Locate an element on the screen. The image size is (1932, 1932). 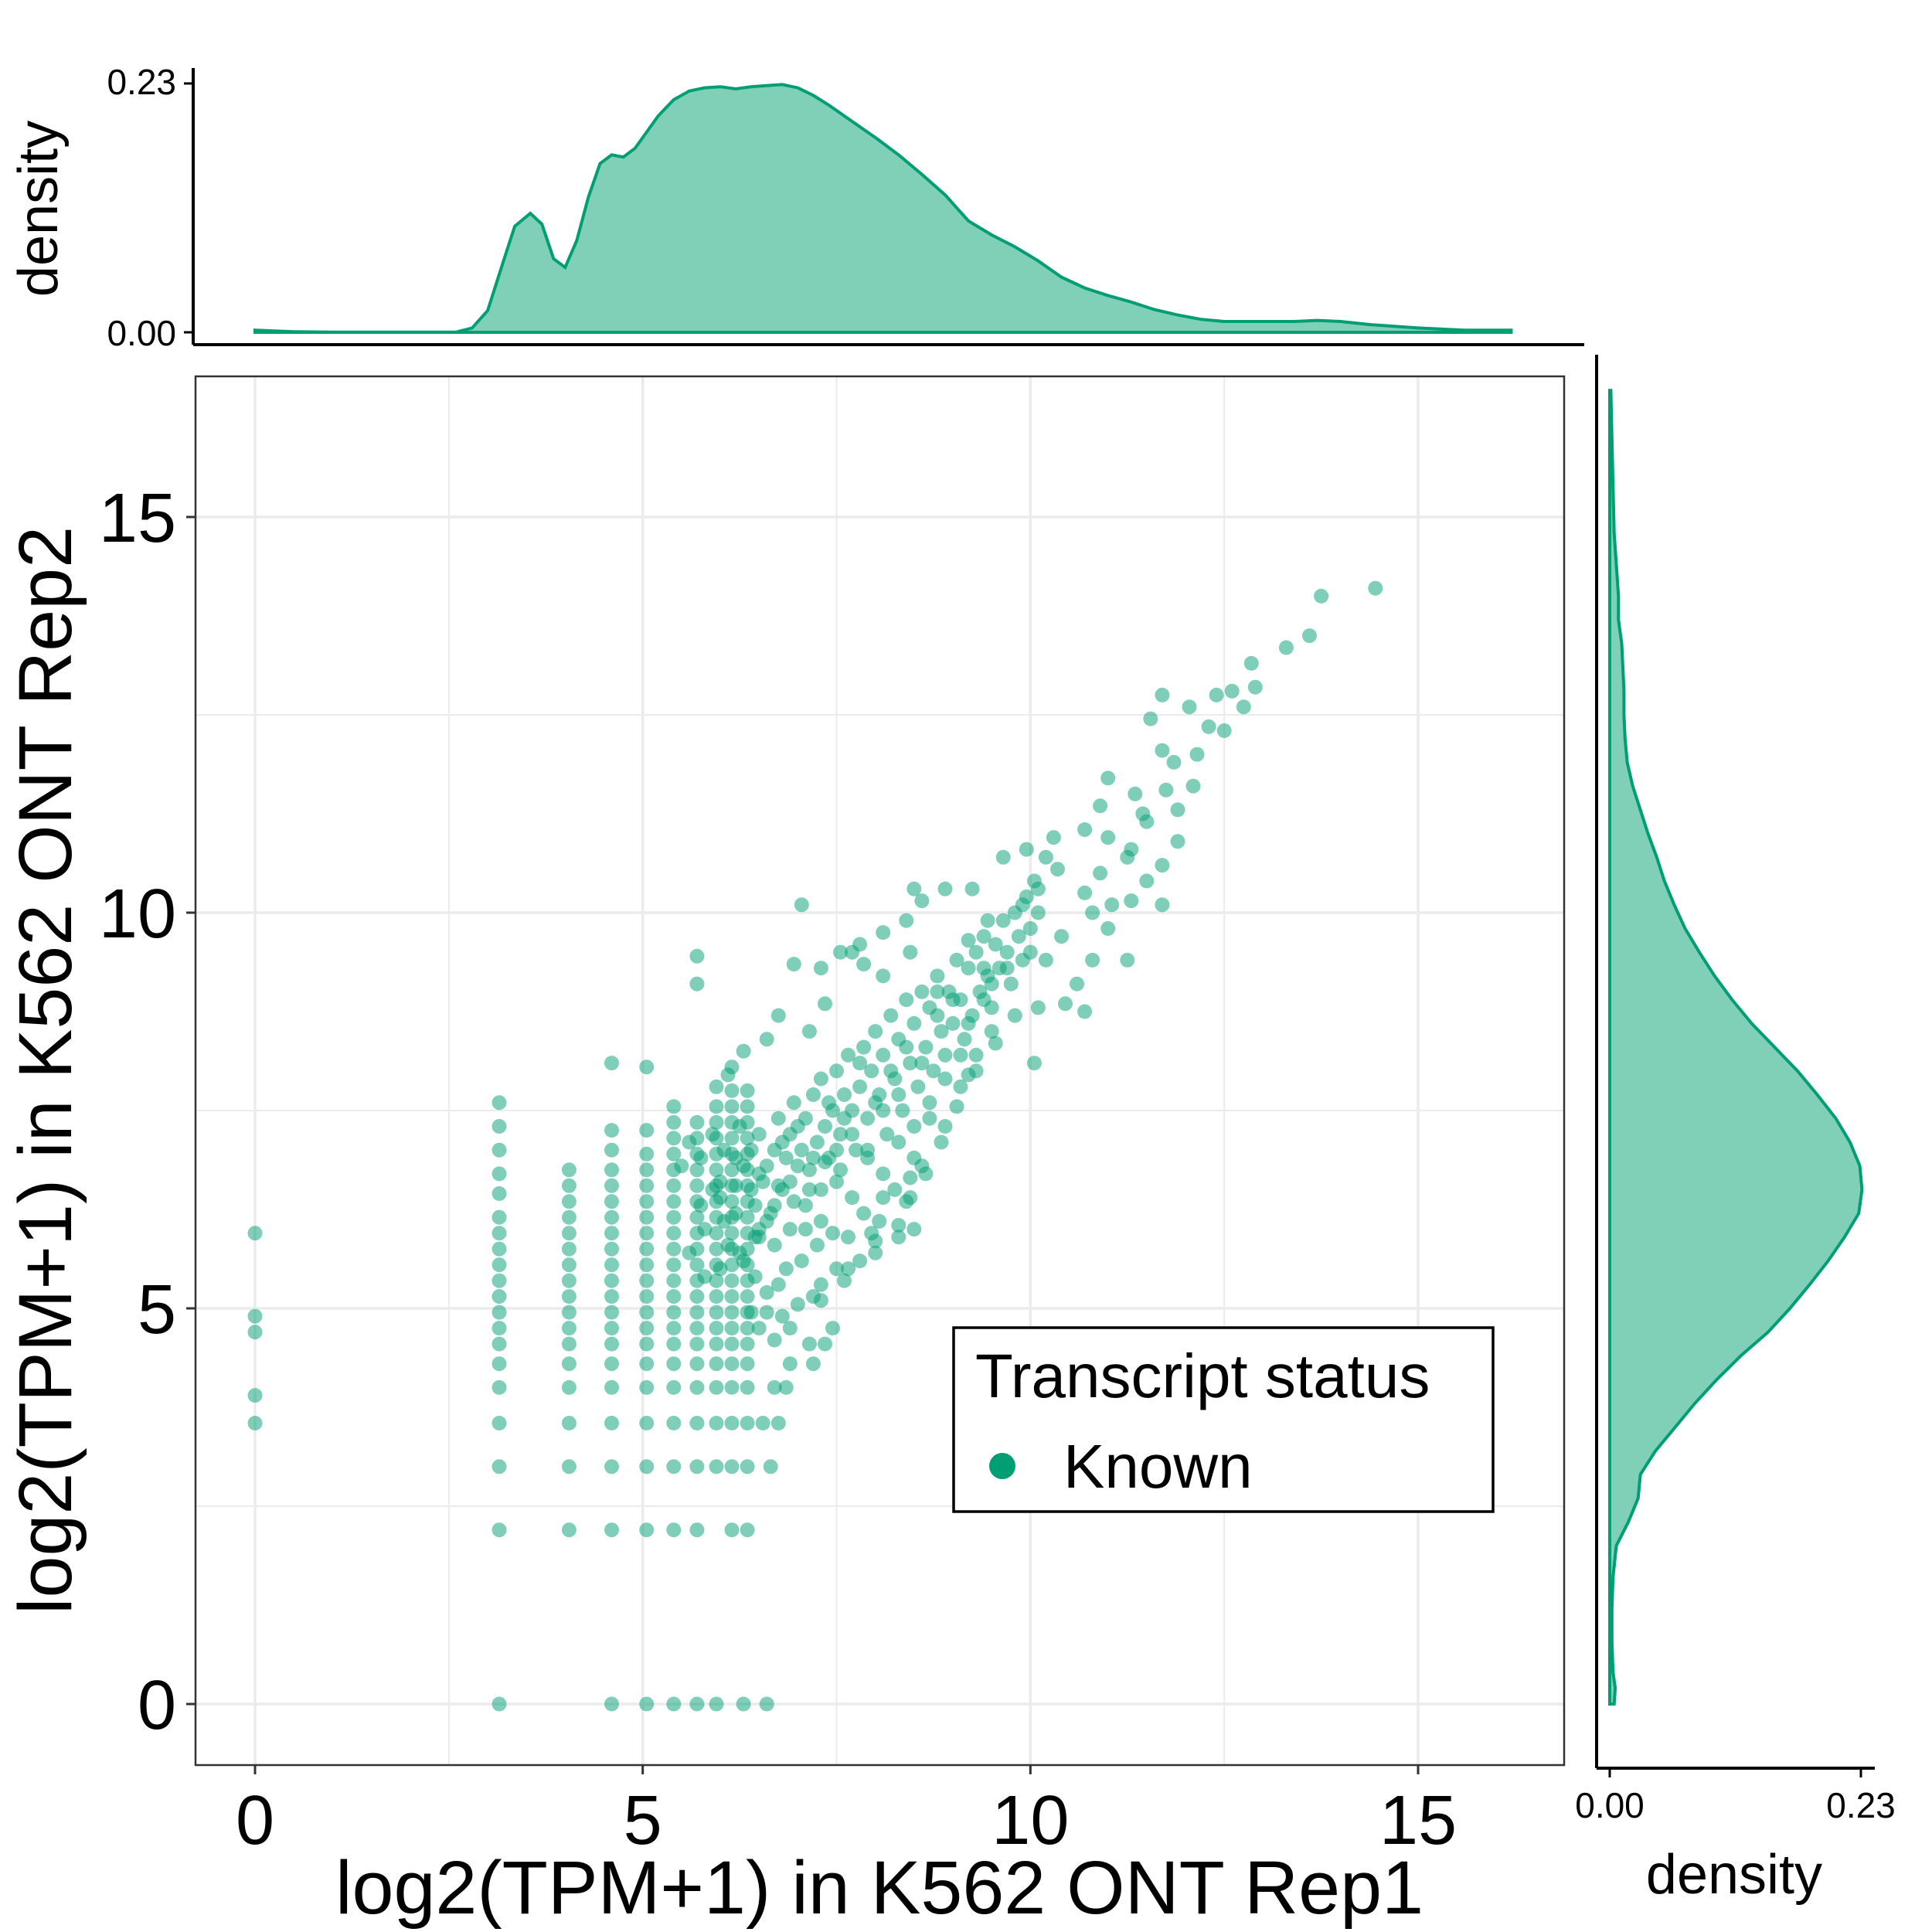
right-density-area is located at coordinates (1736, 1048).